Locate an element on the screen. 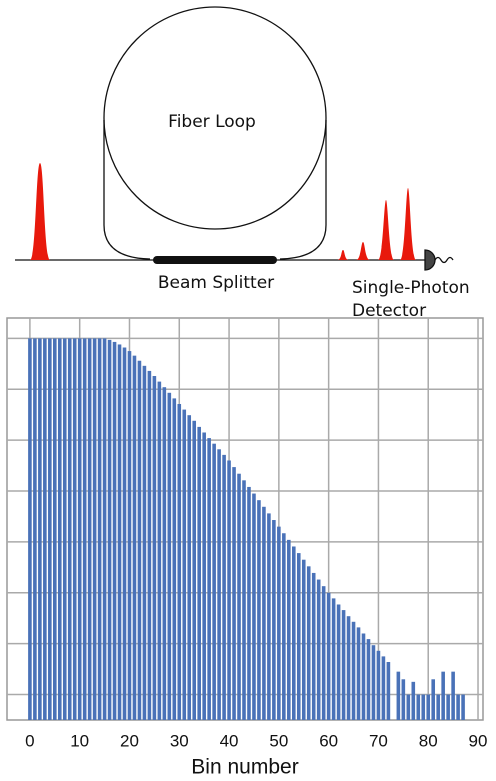 This screenshot has width=496, height=781. x-tick-label: 40 is located at coordinates (229, 740).